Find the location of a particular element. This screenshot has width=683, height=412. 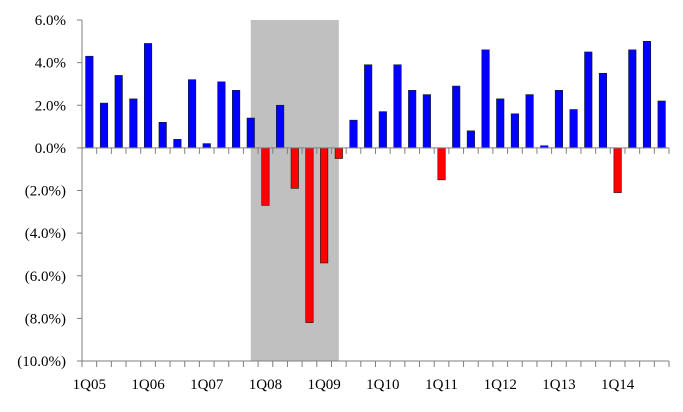

bar-4Q10 is located at coordinates (426, 121).